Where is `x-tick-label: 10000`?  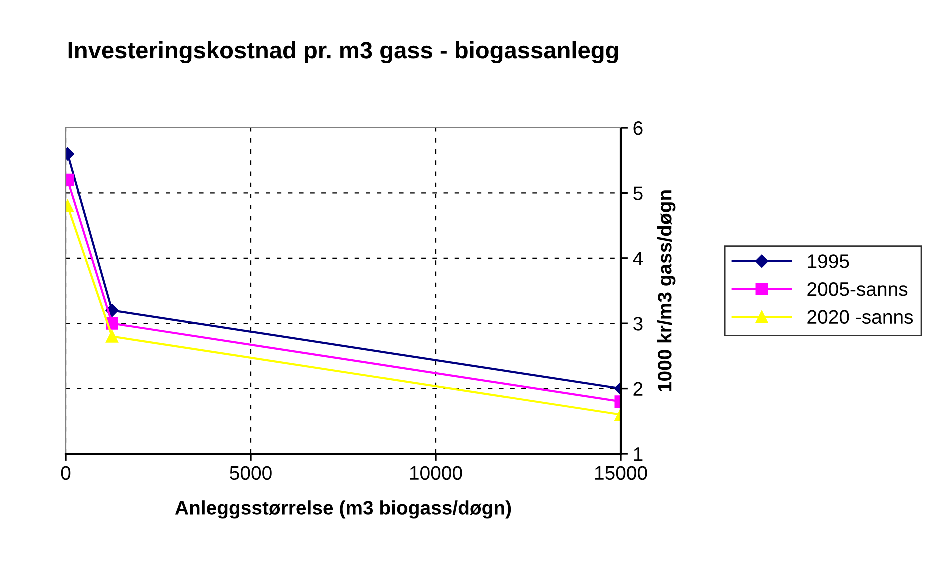
x-tick-label: 10000 is located at coordinates (436, 473).